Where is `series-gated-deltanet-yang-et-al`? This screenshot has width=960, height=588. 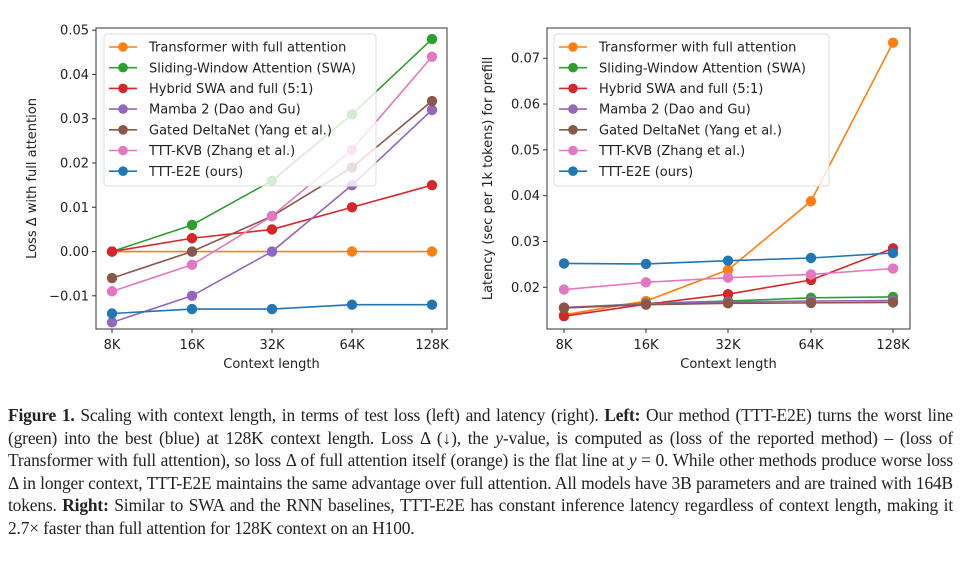
series-gated-deltanet-yang-et-al is located at coordinates (728, 305).